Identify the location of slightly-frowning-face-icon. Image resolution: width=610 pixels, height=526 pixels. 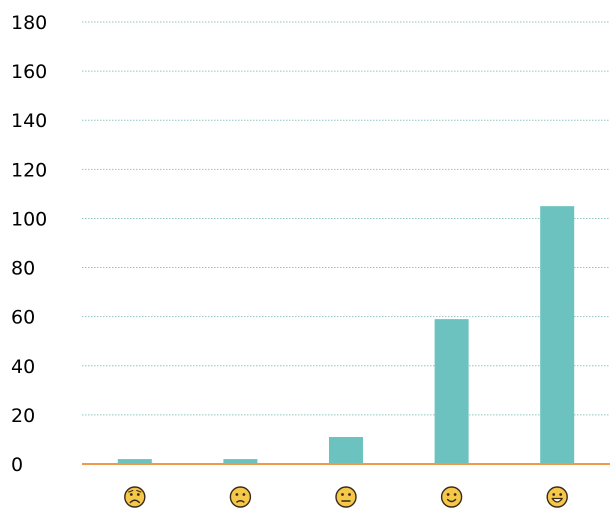
(240, 497).